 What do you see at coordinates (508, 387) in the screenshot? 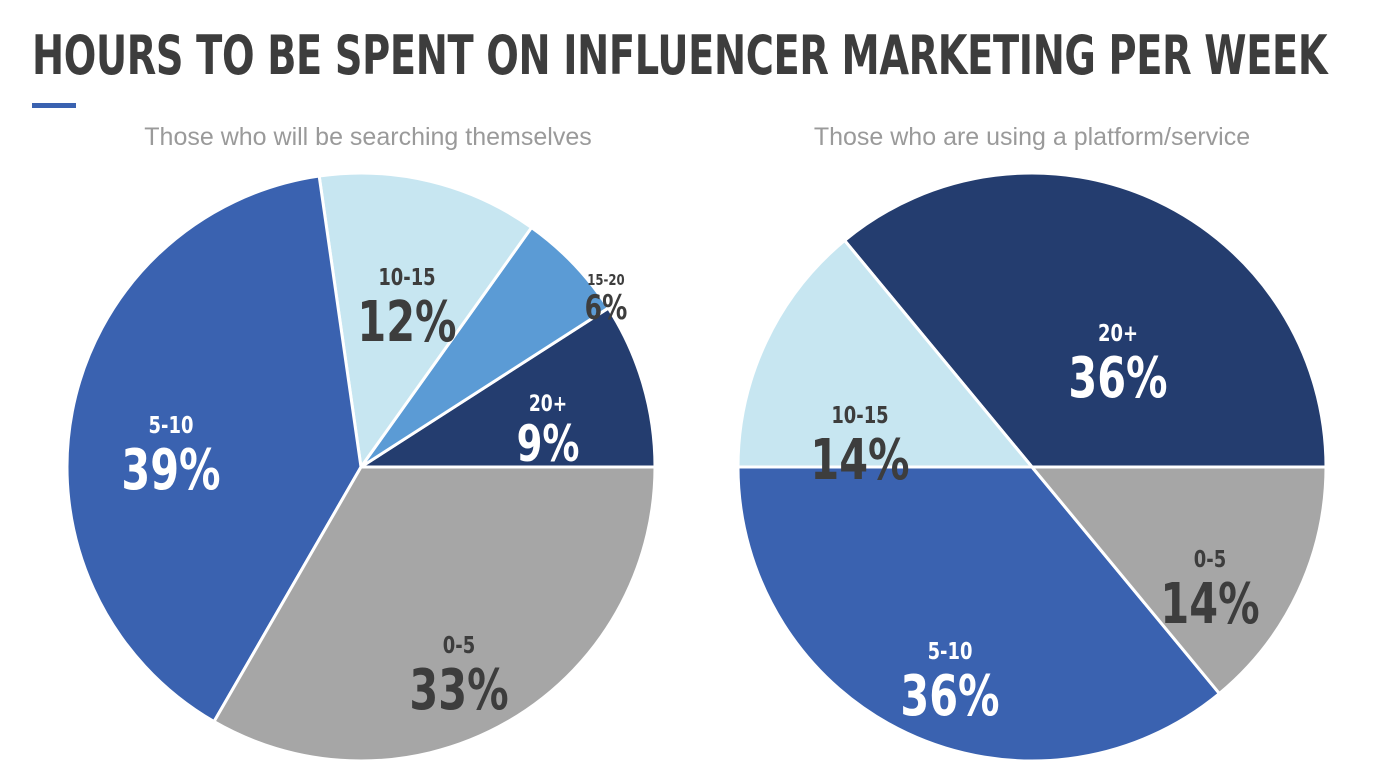
I see `pie-left-slice-20plus` at bounding box center [508, 387].